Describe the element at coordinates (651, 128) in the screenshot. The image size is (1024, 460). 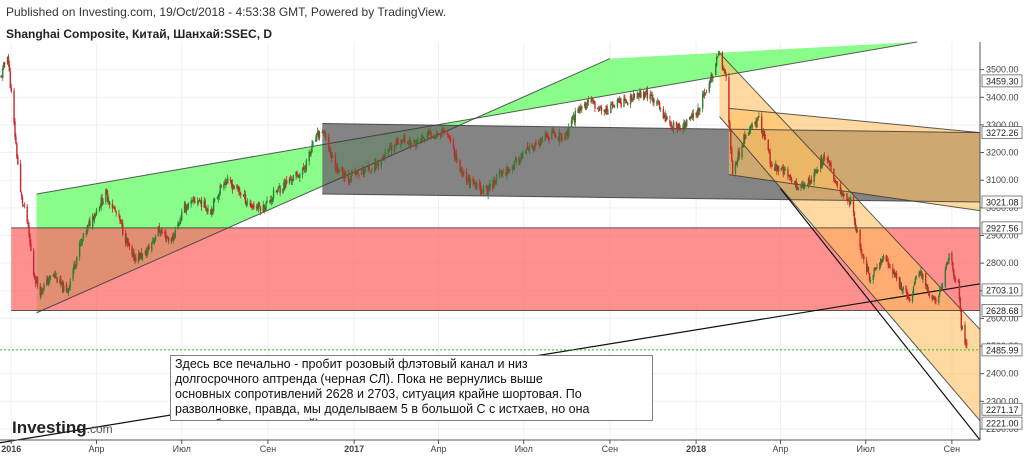
I see `gray-flat-channel-edge` at that location.